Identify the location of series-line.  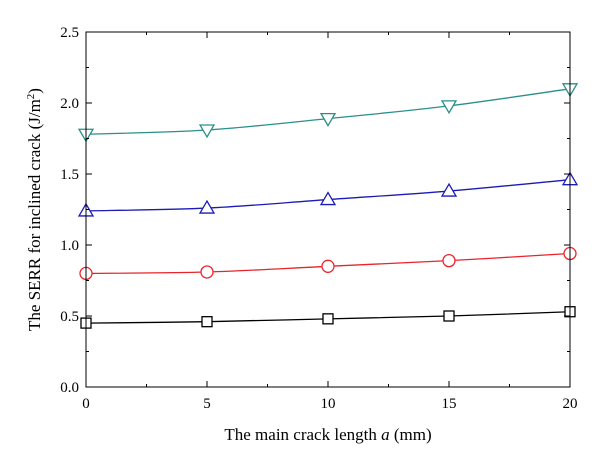
(328, 111).